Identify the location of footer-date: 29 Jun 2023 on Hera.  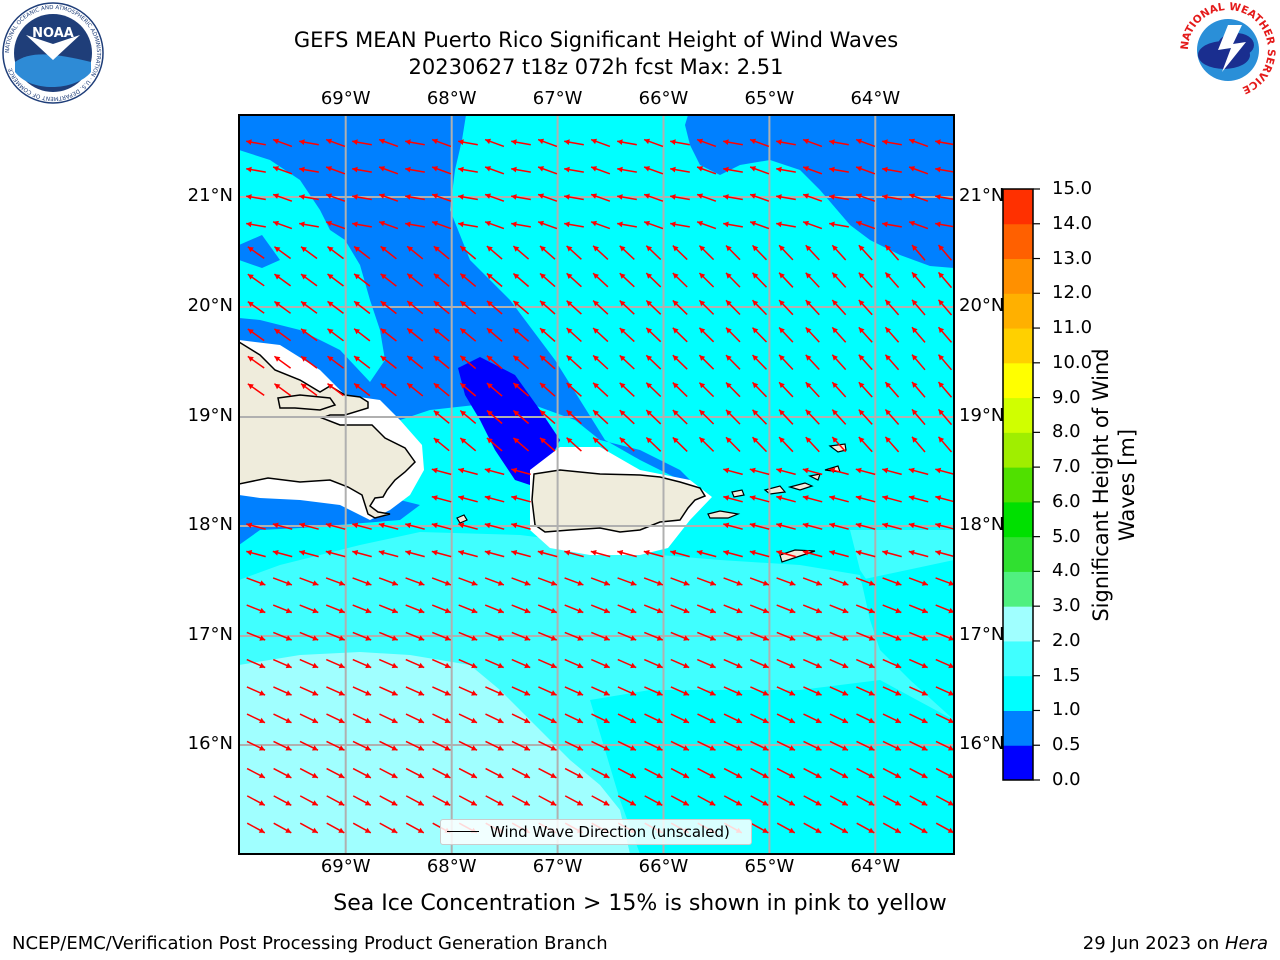
(1175, 944).